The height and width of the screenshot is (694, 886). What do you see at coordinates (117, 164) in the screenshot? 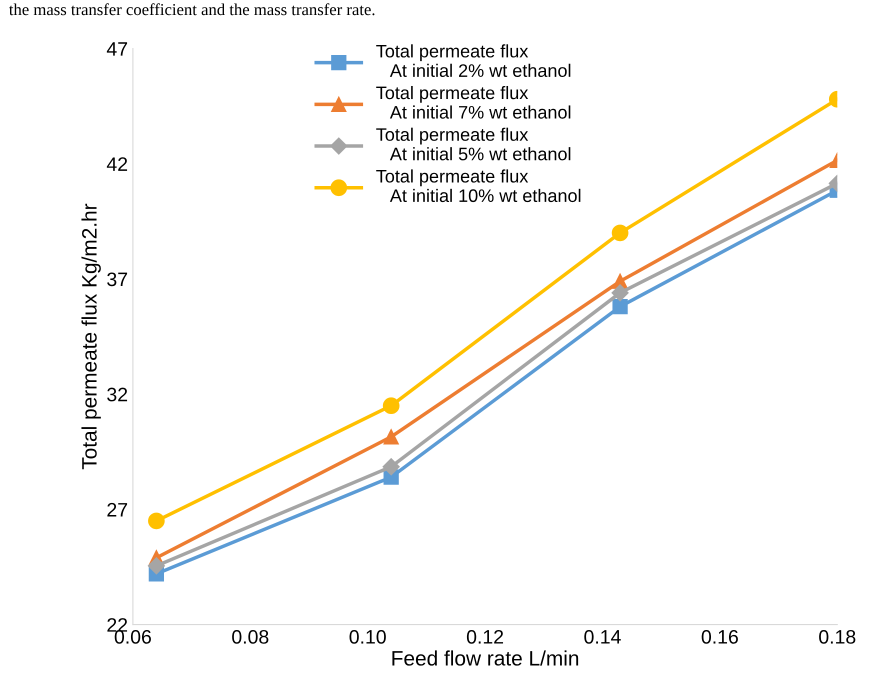
I see `y-tick-label: 42` at bounding box center [117, 164].